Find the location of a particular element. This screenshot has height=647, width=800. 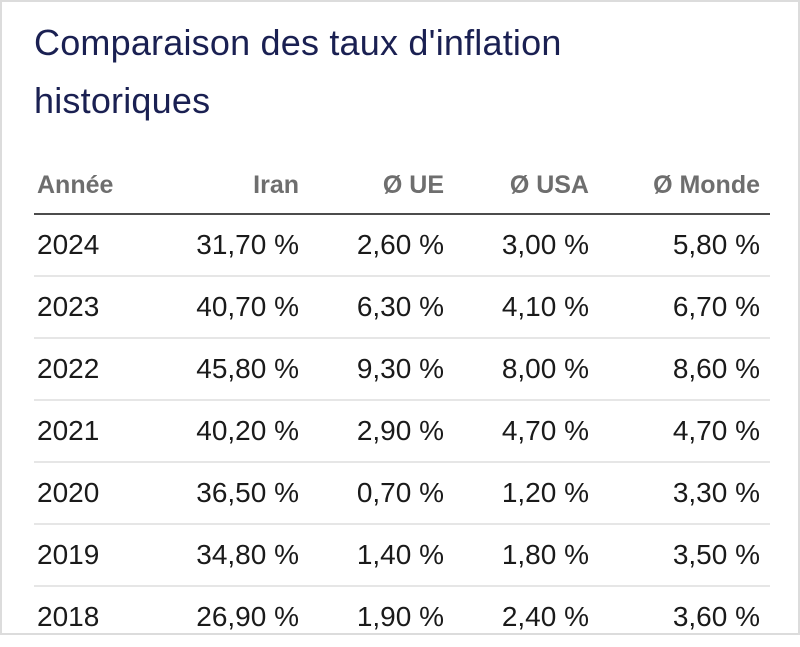

table-row-2024: 2024 31,70 % 2,60 % 3,00 % 5,80 % is located at coordinates (402, 245).